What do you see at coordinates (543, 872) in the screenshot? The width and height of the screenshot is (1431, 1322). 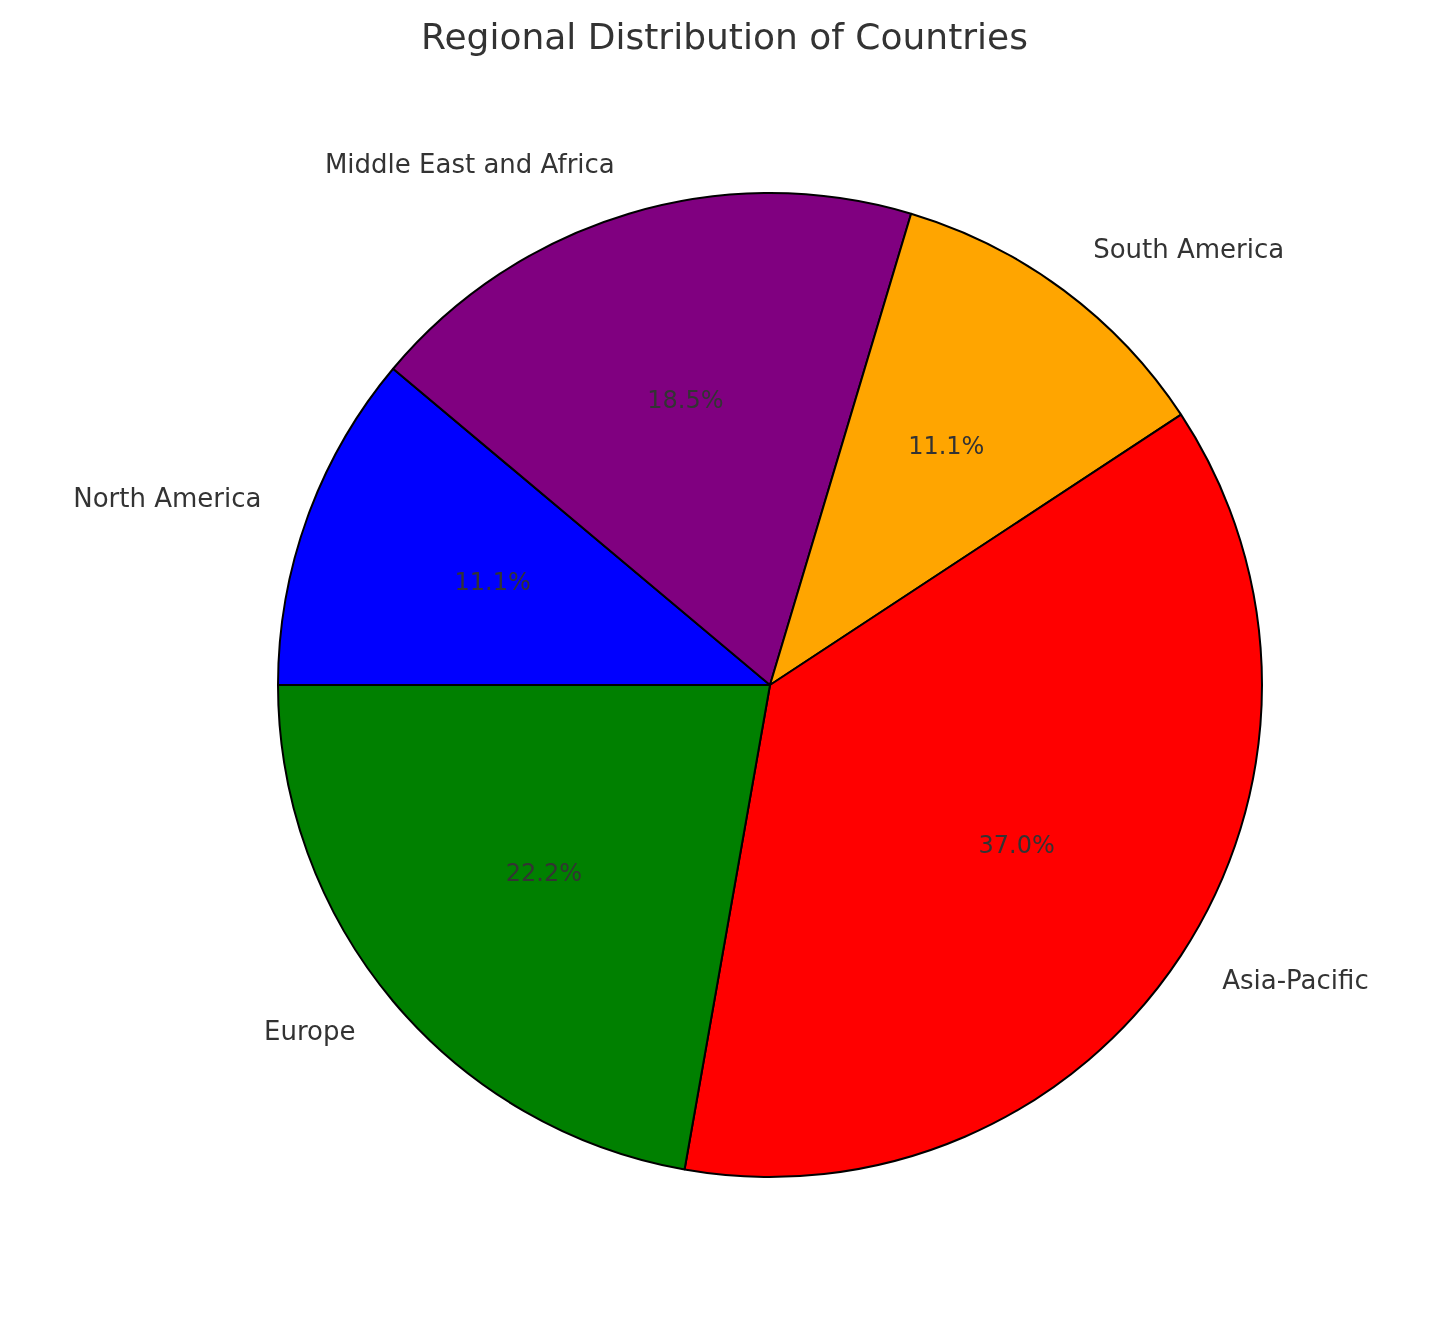 I see `data-label: 22.2%` at bounding box center [543, 872].